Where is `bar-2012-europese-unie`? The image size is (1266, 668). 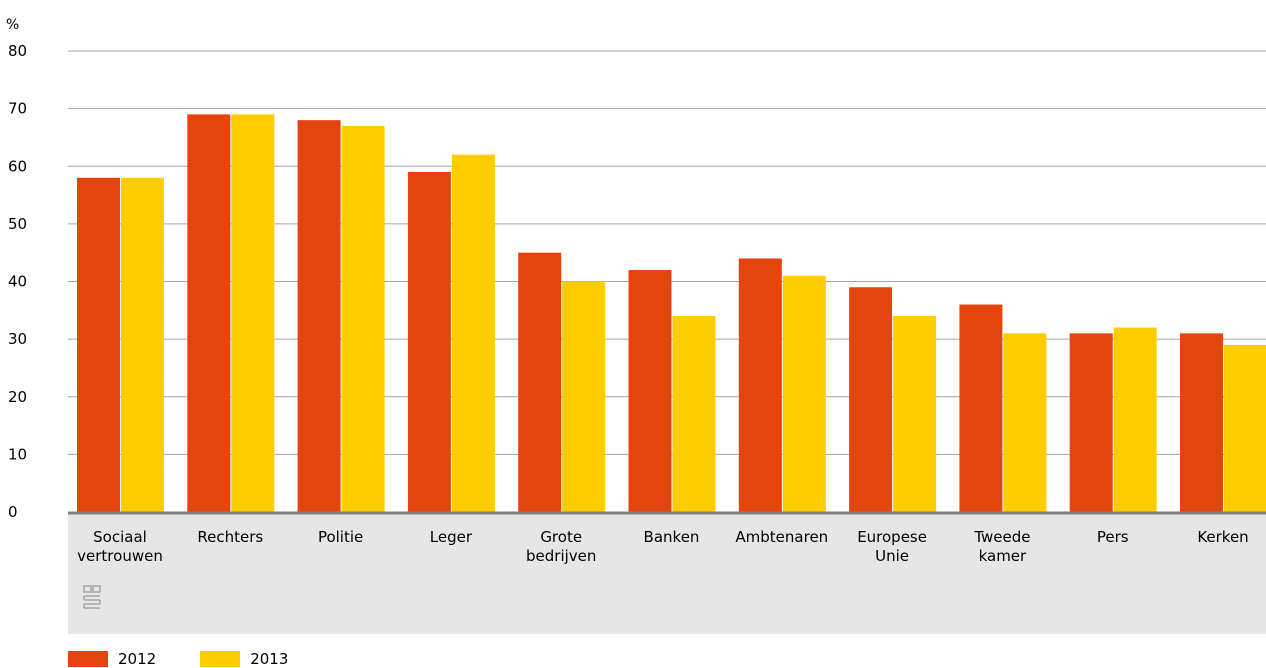
bar-2012-europese-unie is located at coordinates (871, 399).